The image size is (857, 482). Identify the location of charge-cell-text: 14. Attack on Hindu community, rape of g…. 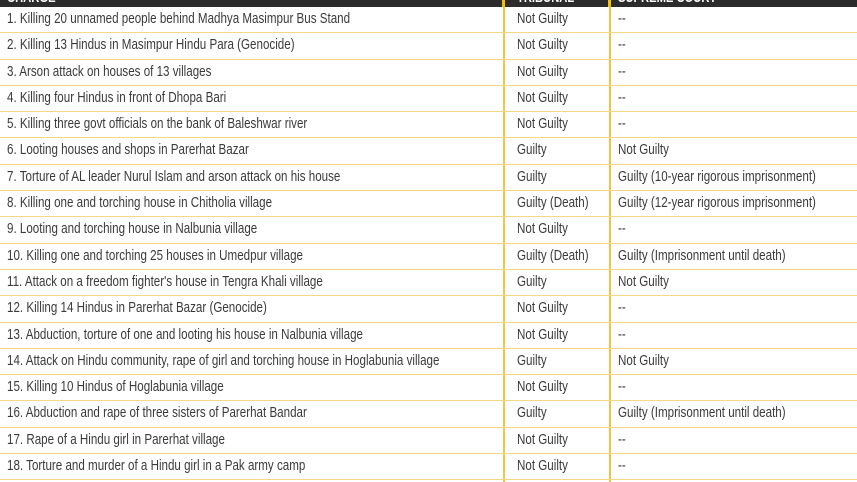
(223, 360).